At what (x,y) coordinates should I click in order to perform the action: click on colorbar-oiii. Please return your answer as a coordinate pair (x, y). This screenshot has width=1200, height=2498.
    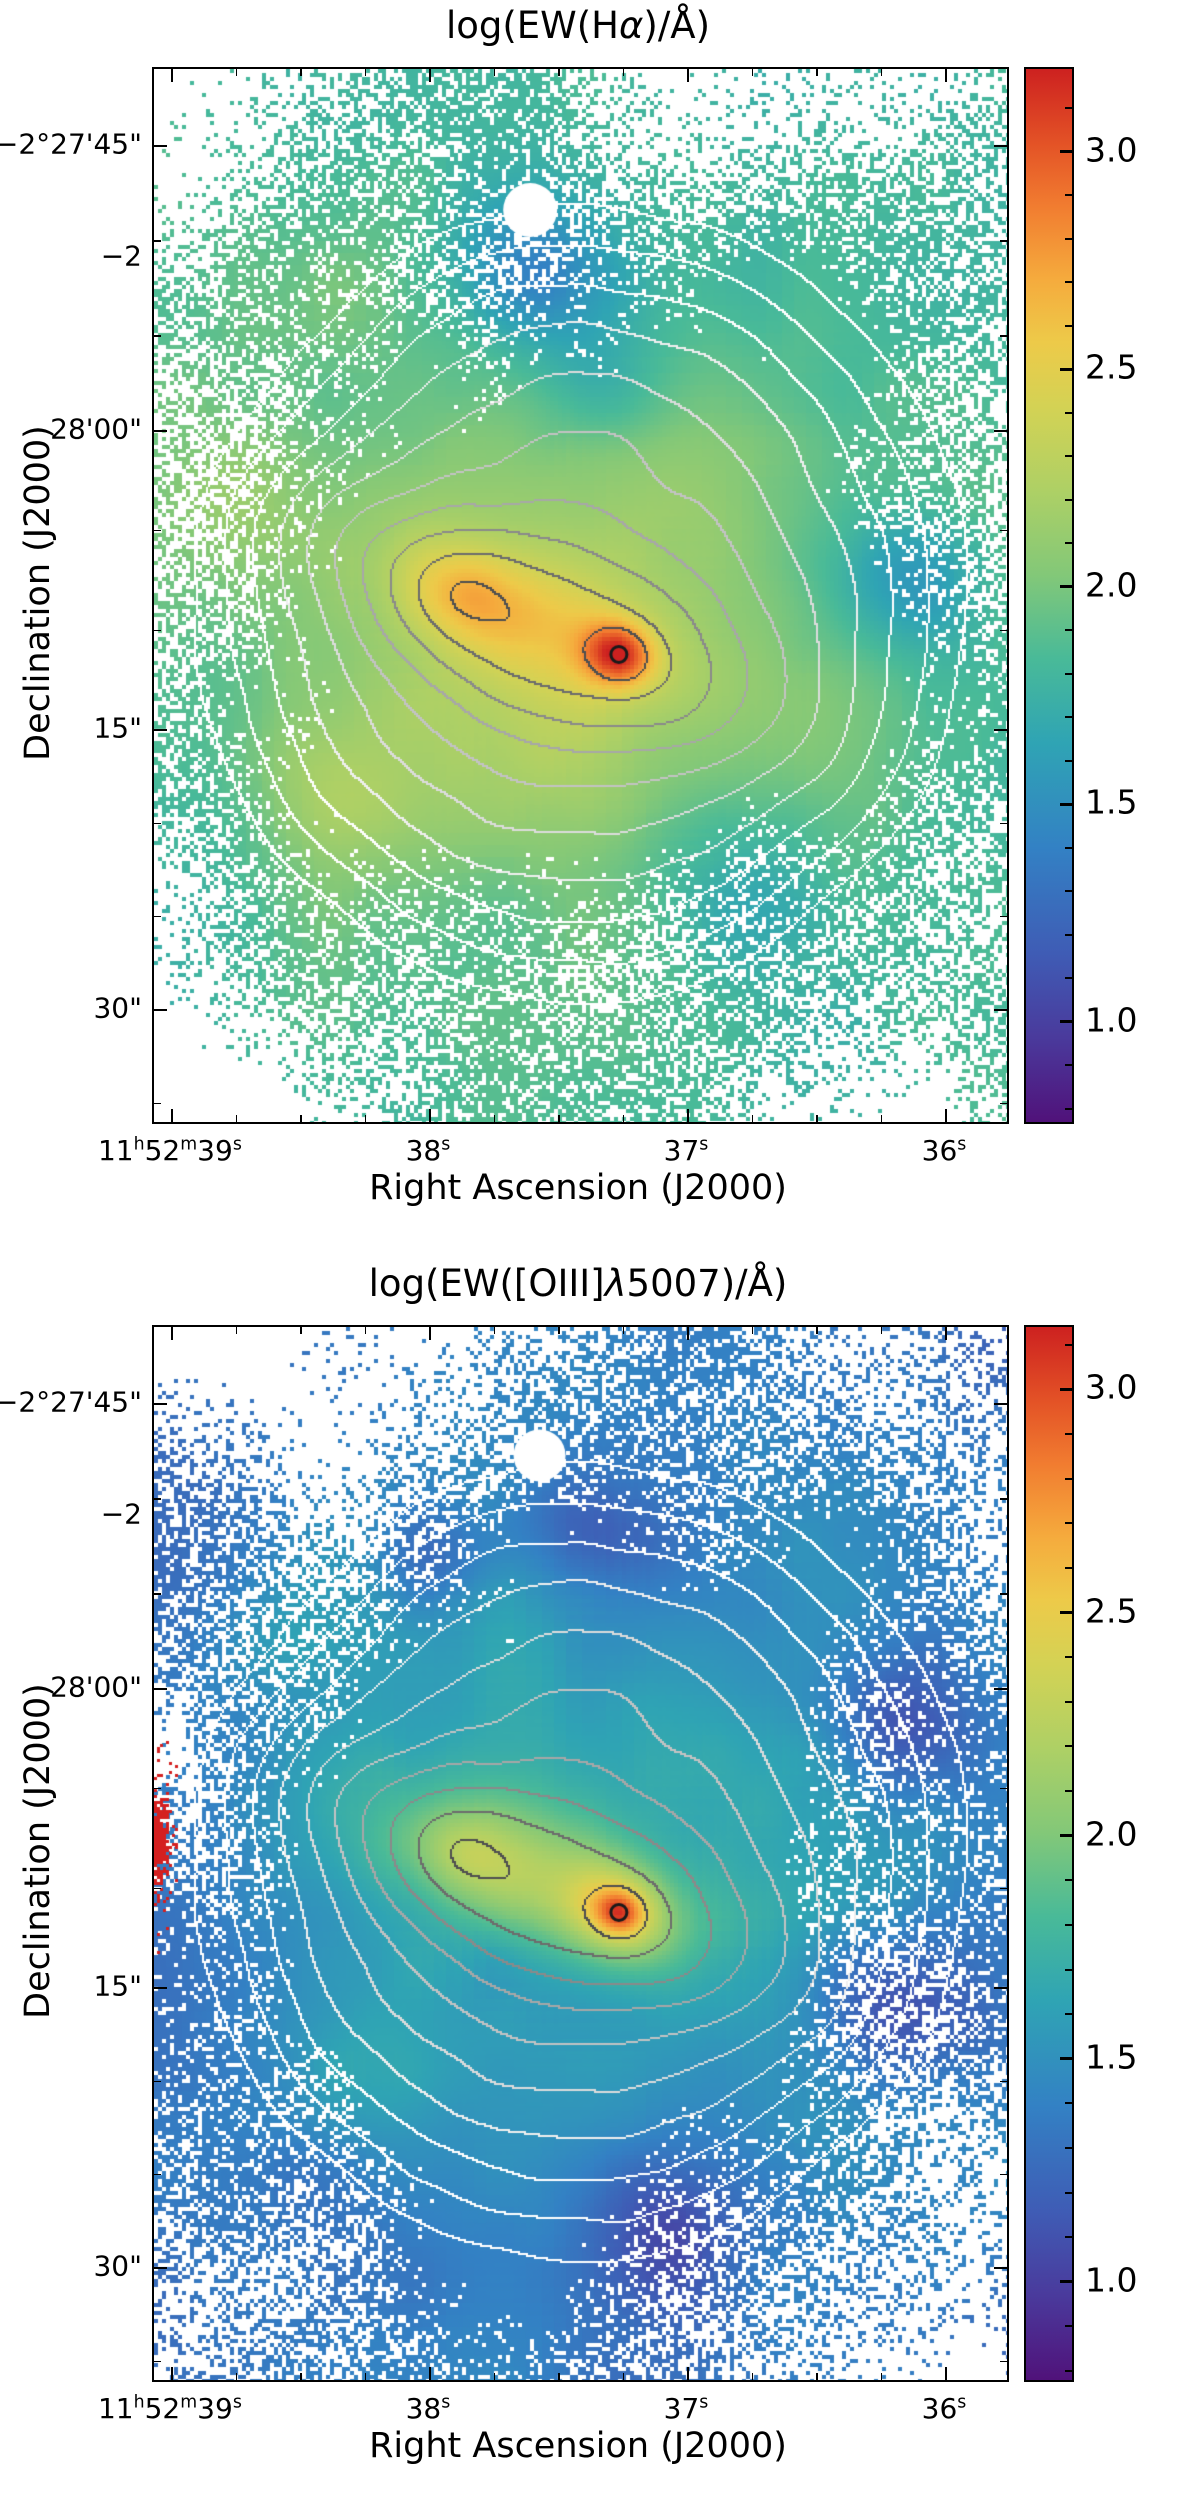
    Looking at the image, I should click on (1049, 1853).